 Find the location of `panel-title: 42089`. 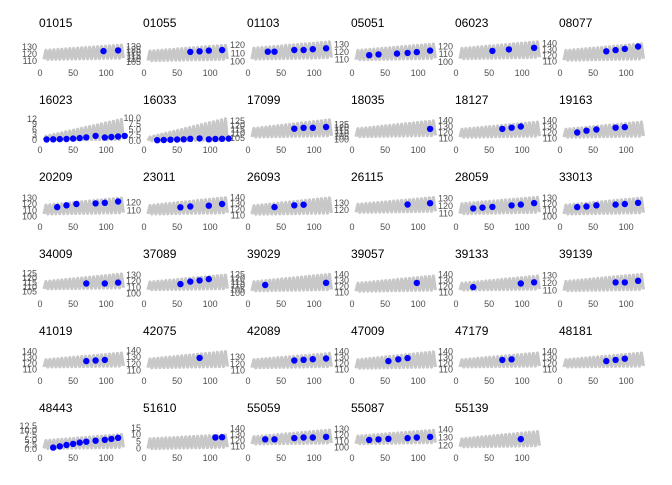

panel-title: 42089 is located at coordinates (264, 331).